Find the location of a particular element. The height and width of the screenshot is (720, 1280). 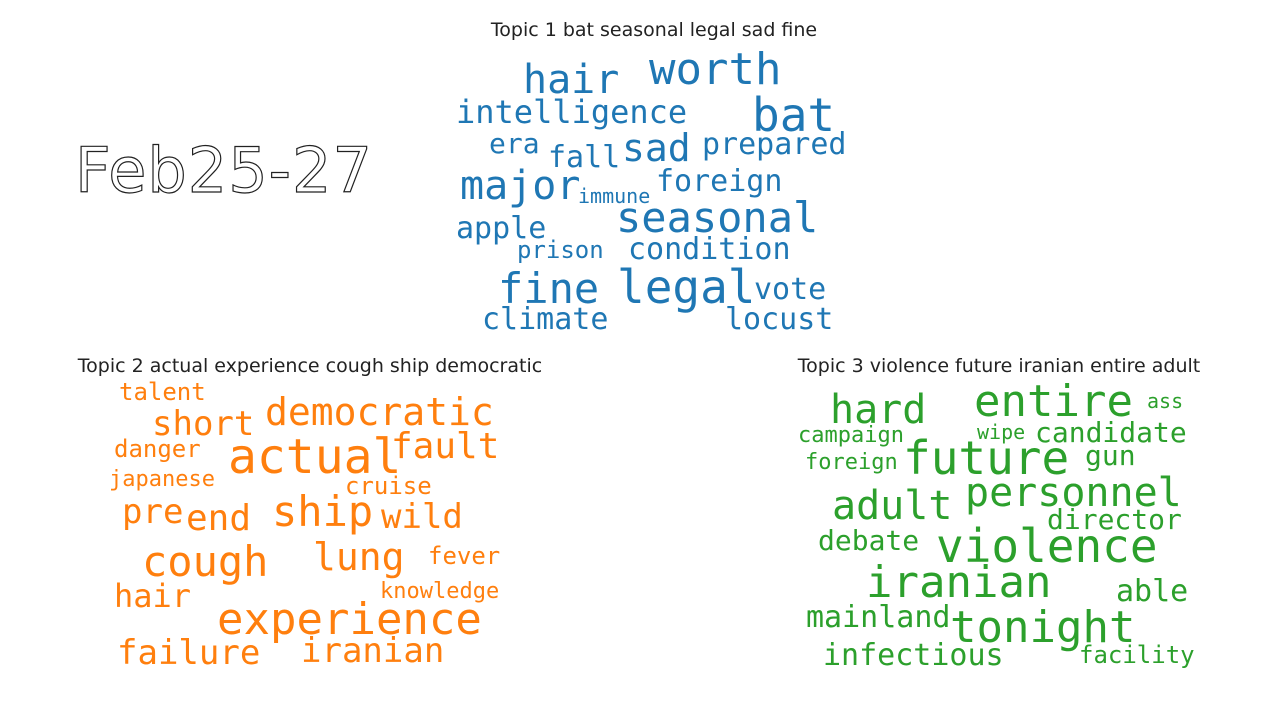

cloud-word: ass is located at coordinates (1165, 401).